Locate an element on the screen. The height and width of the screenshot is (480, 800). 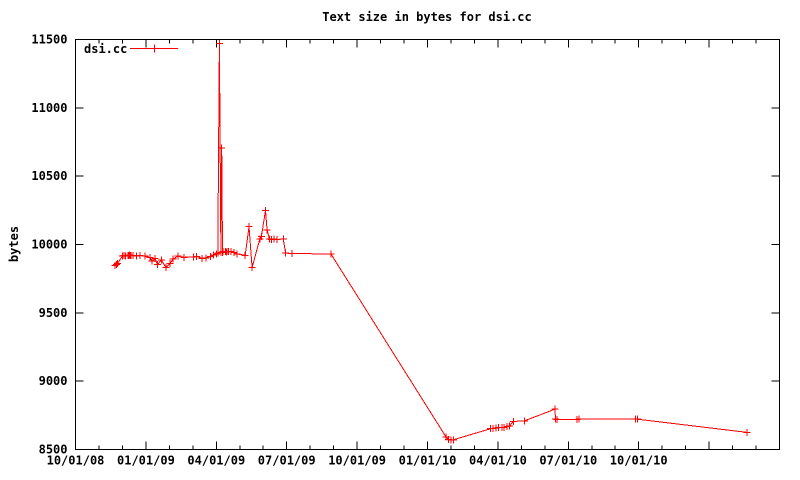
x-tick-label: 10/01/09 is located at coordinates (357, 461).